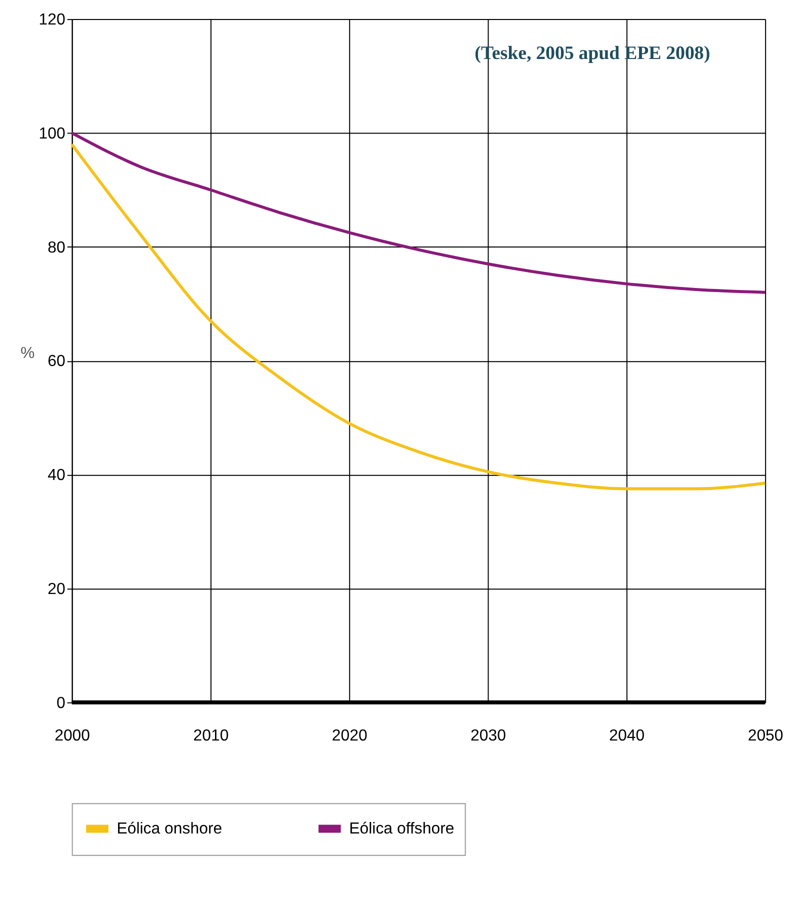  Describe the element at coordinates (211, 736) in the screenshot. I see `x-tick-label: 2010` at that location.